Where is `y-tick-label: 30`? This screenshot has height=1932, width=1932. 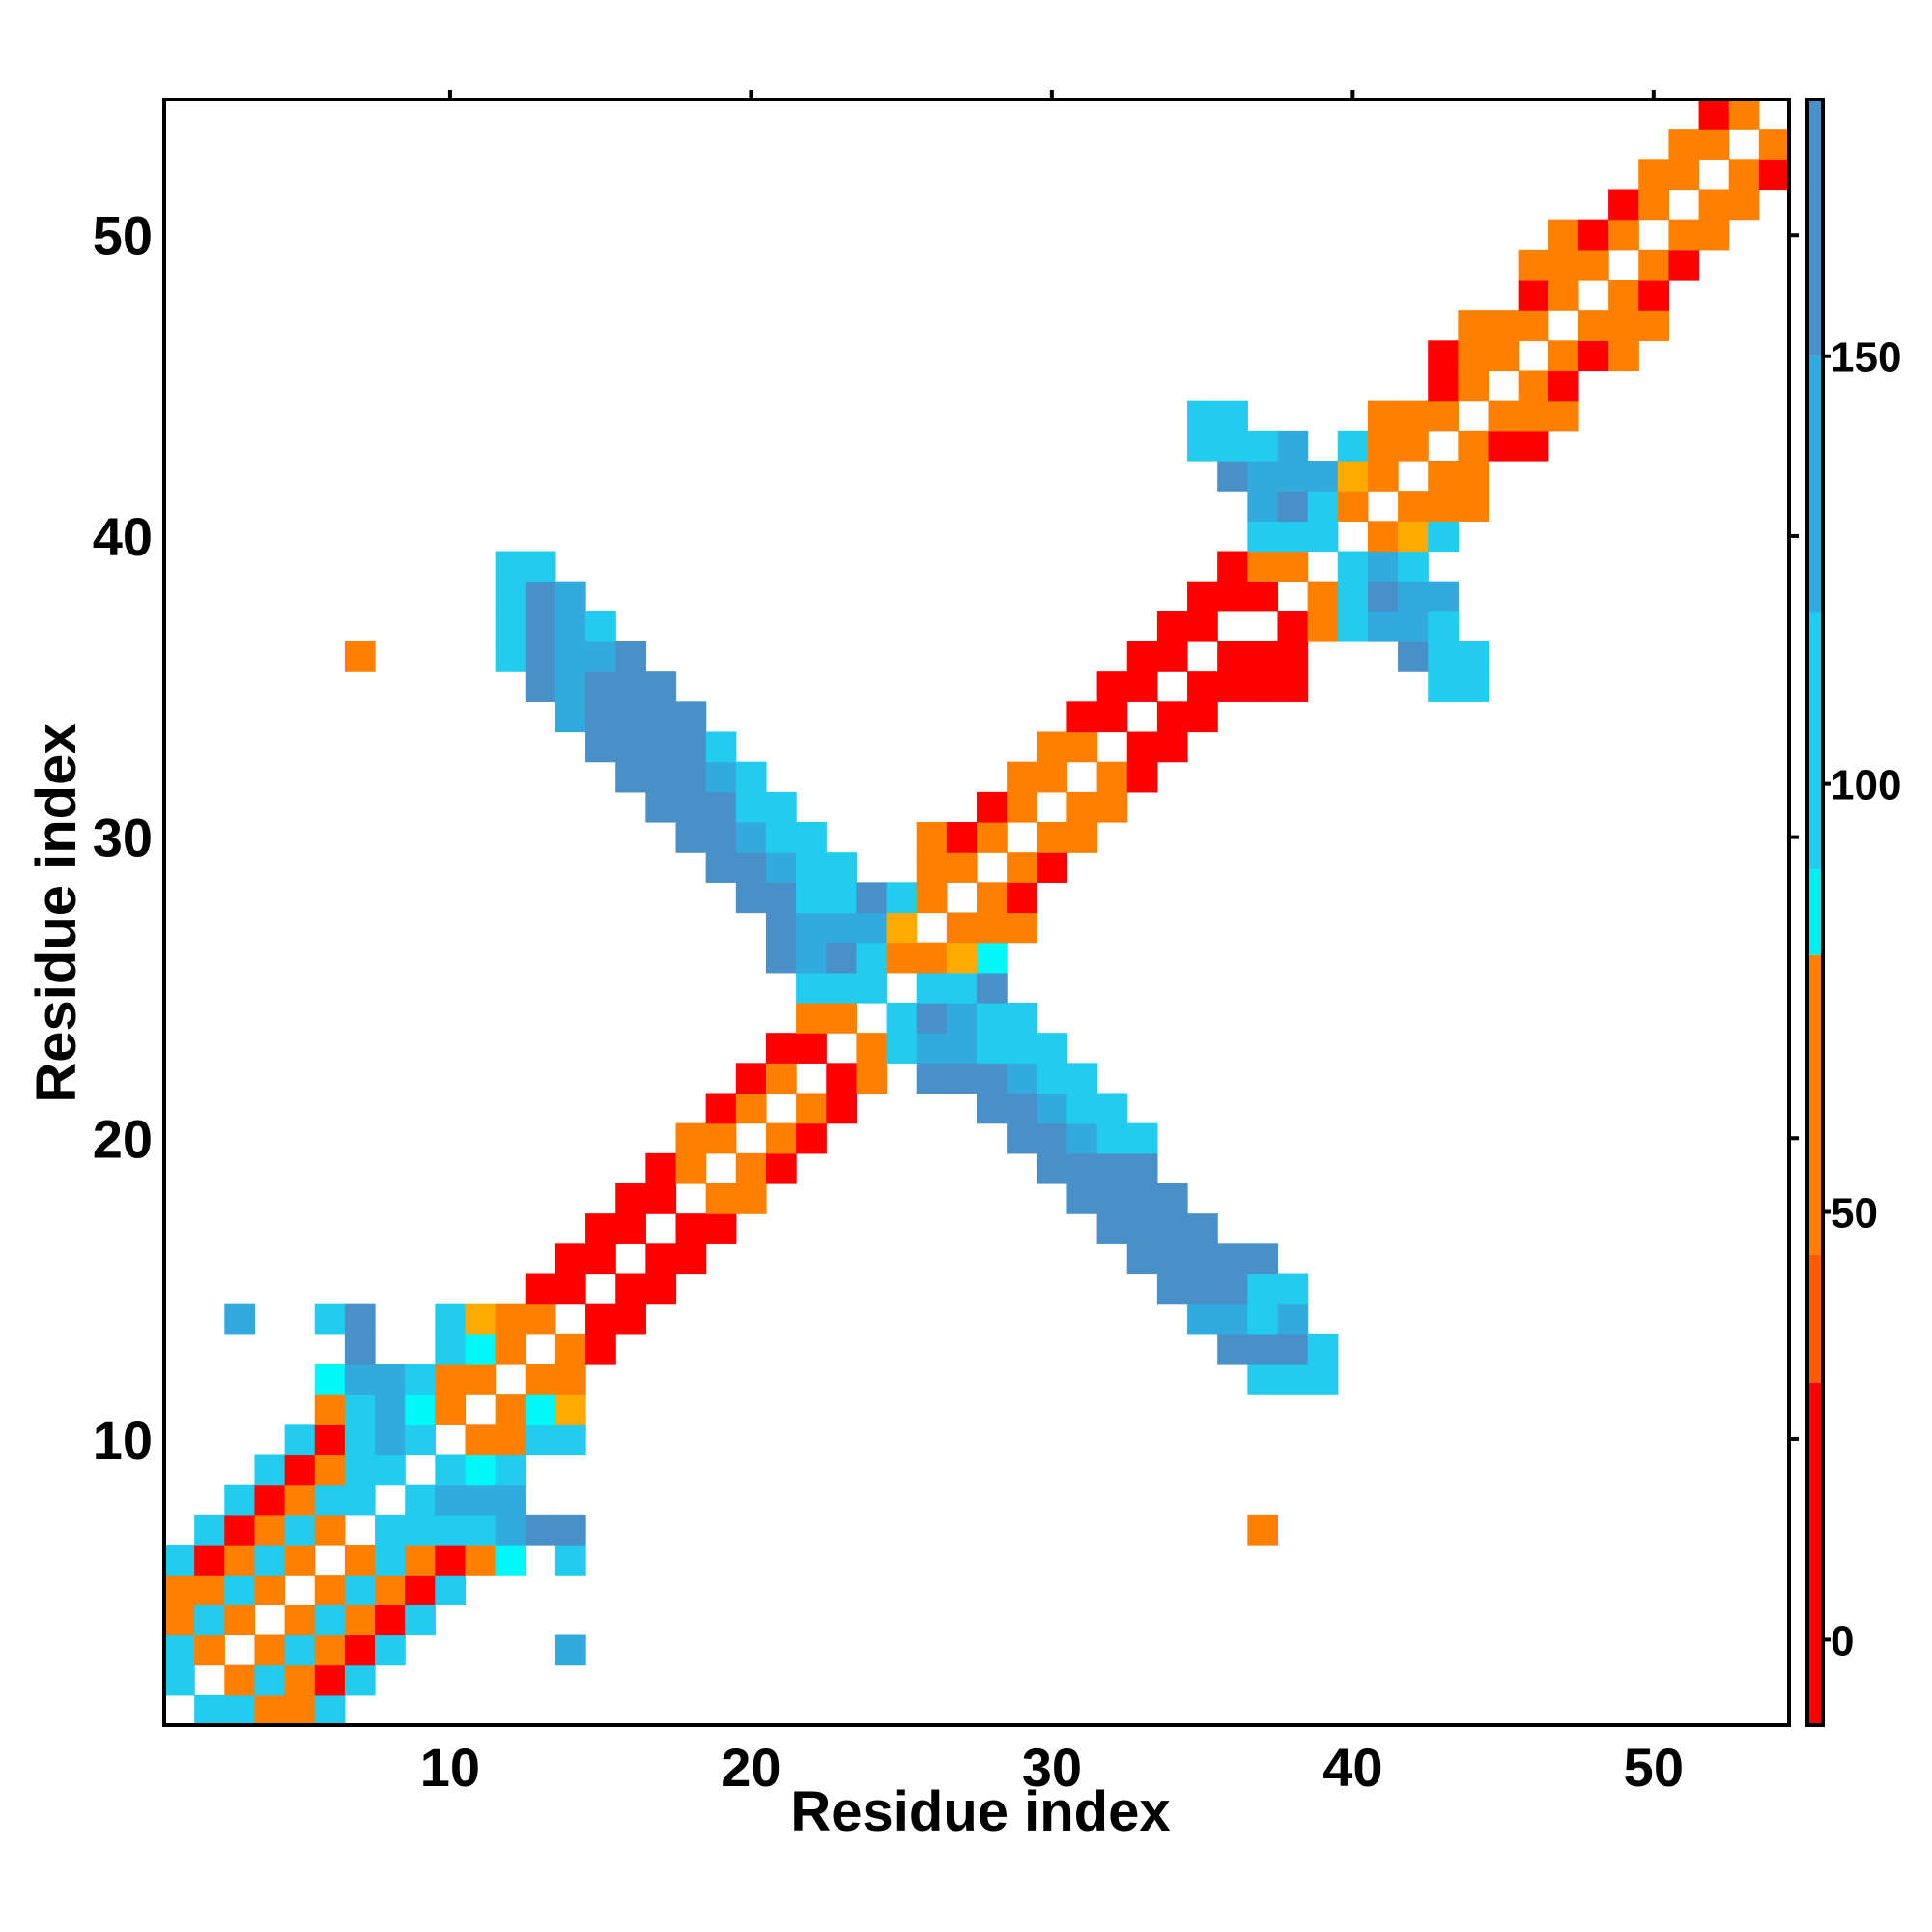 y-tick-label: 30 is located at coordinates (123, 838).